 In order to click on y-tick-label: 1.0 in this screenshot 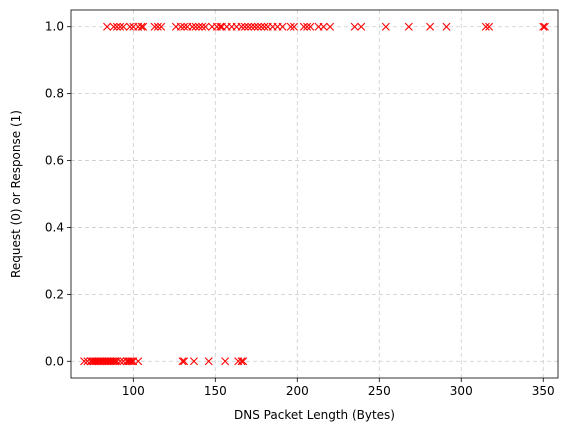, I will do `click(54, 27)`.